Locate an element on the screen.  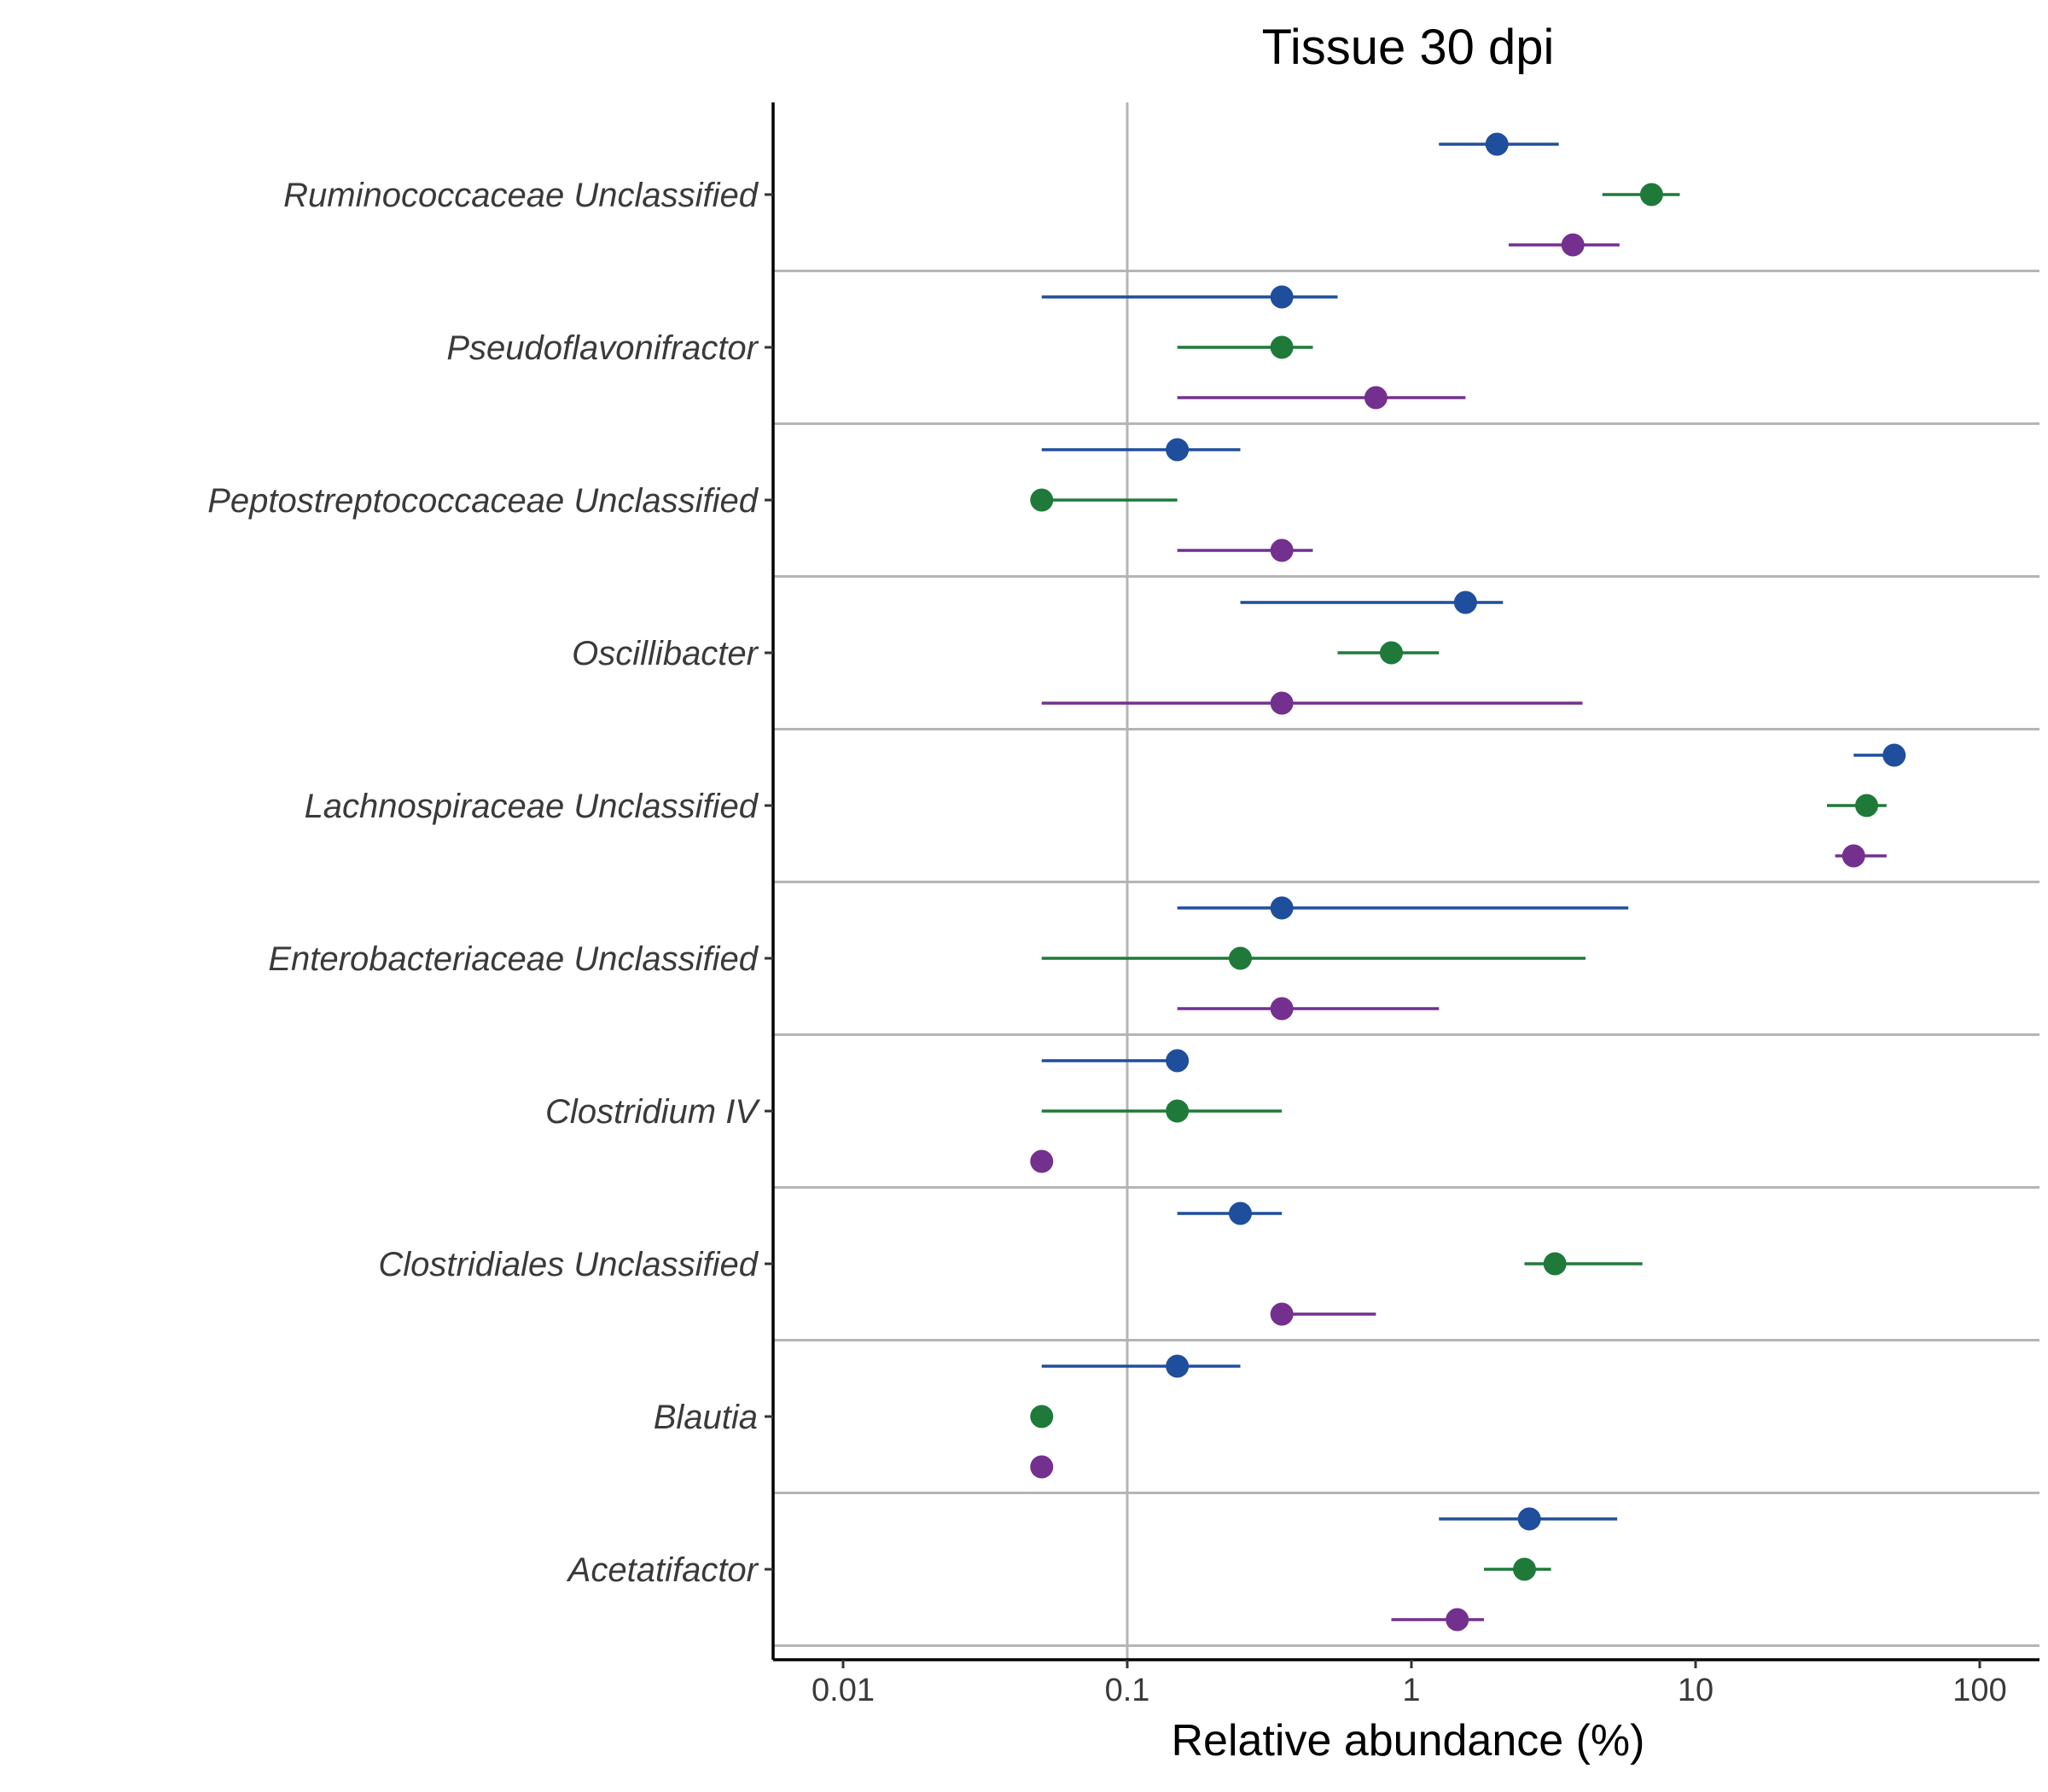
x-tick-label: 0.01 is located at coordinates (843, 1690).